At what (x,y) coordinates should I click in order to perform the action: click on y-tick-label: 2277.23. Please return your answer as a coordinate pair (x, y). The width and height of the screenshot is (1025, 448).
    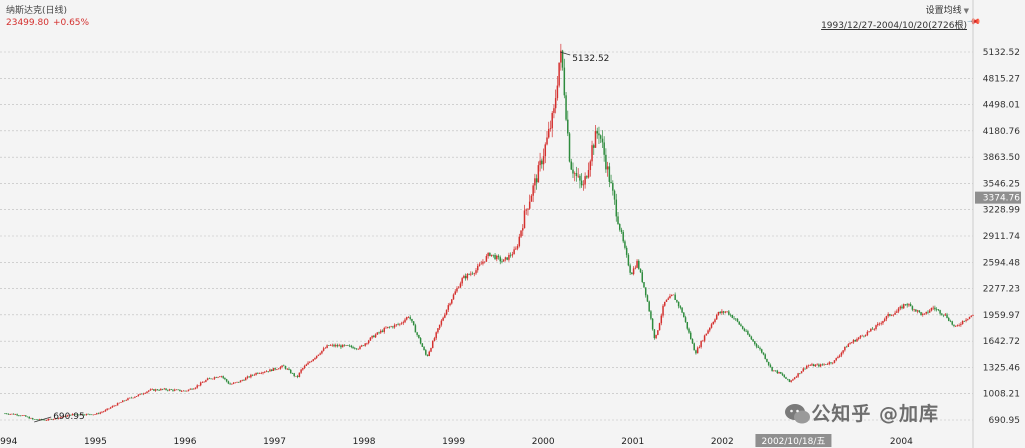
    Looking at the image, I should click on (1001, 290).